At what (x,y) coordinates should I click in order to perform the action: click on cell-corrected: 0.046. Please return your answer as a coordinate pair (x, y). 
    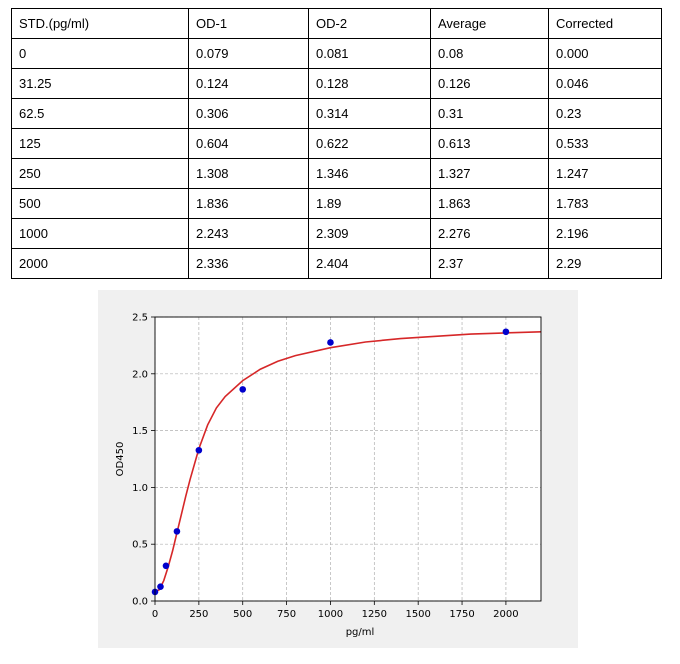
    Looking at the image, I should click on (605, 83).